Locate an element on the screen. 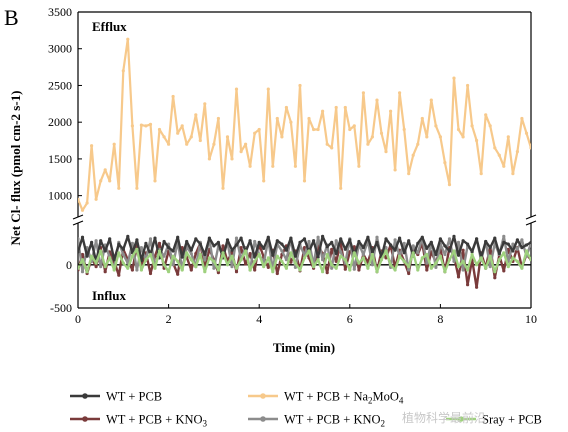 This screenshot has width=568, height=432. y-tick-label: 2000 is located at coordinates (60, 122).